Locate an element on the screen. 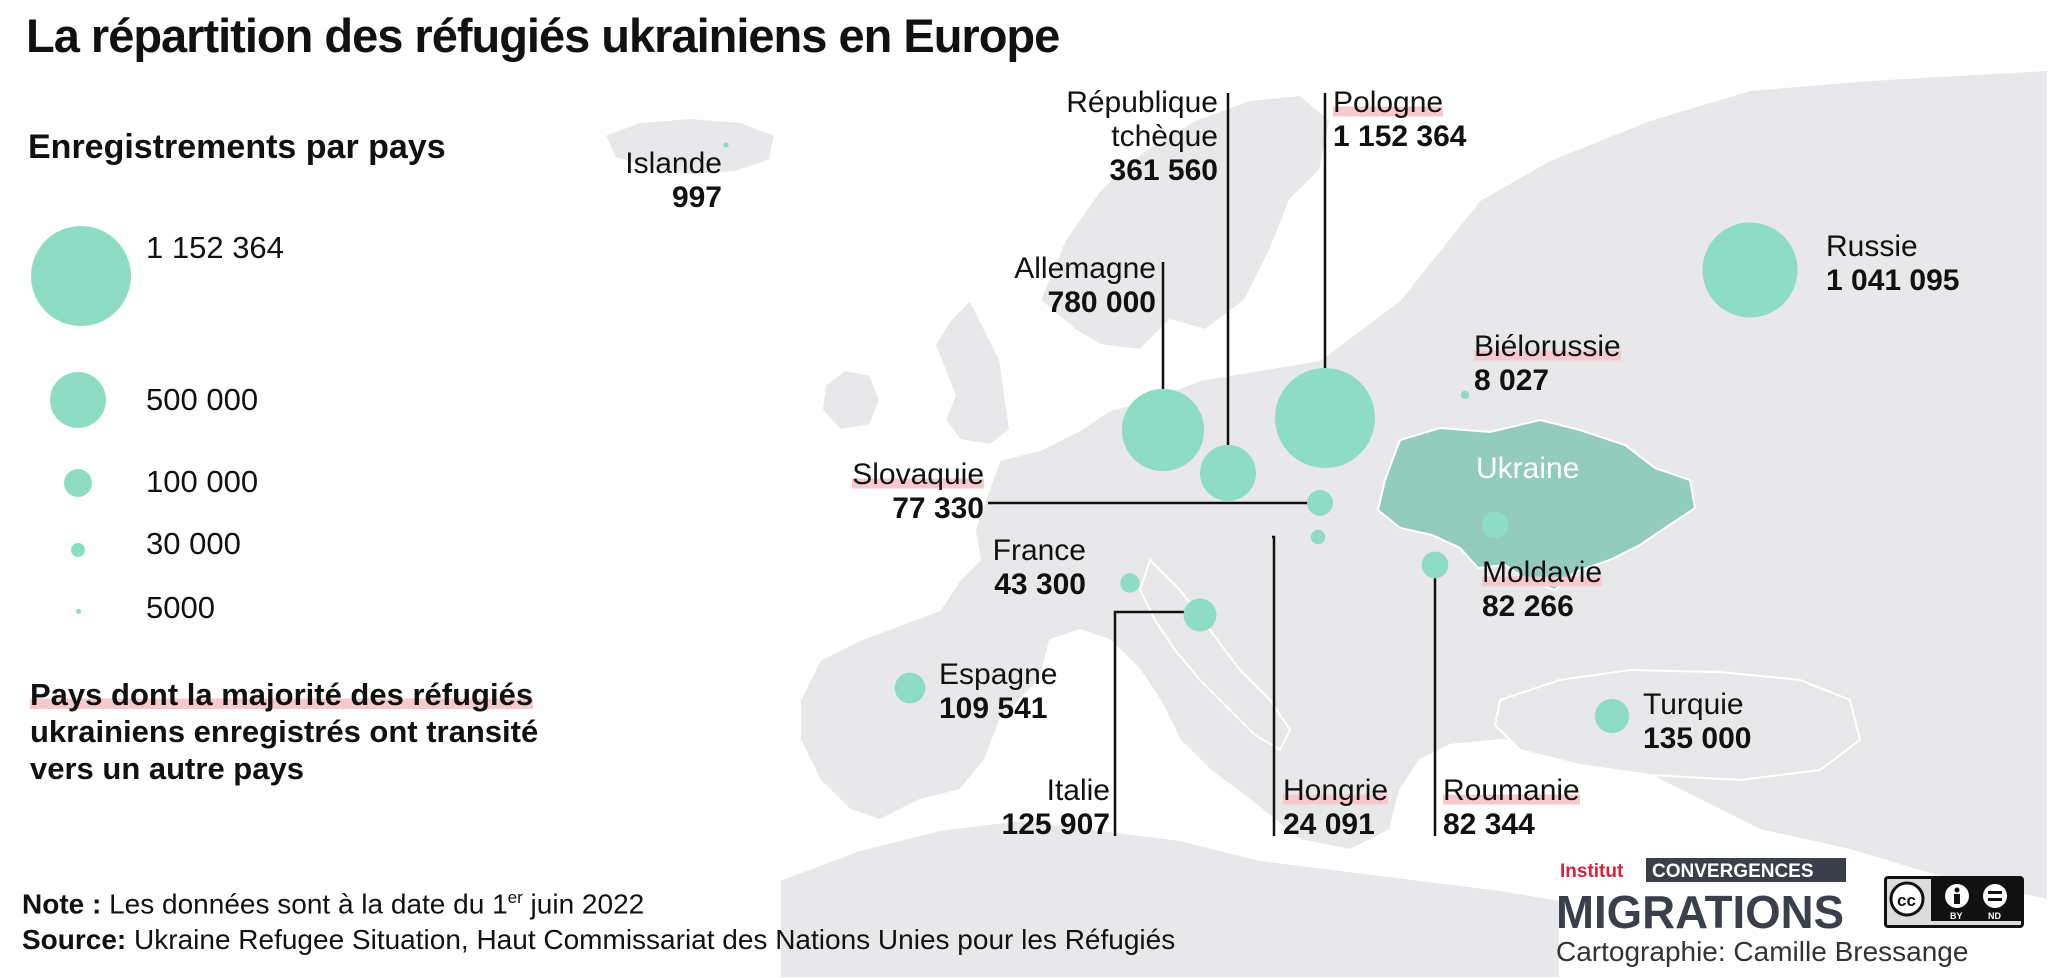 This screenshot has height=978, width=2048. label-russie: Russie 1 041 095 is located at coordinates (1892, 264).